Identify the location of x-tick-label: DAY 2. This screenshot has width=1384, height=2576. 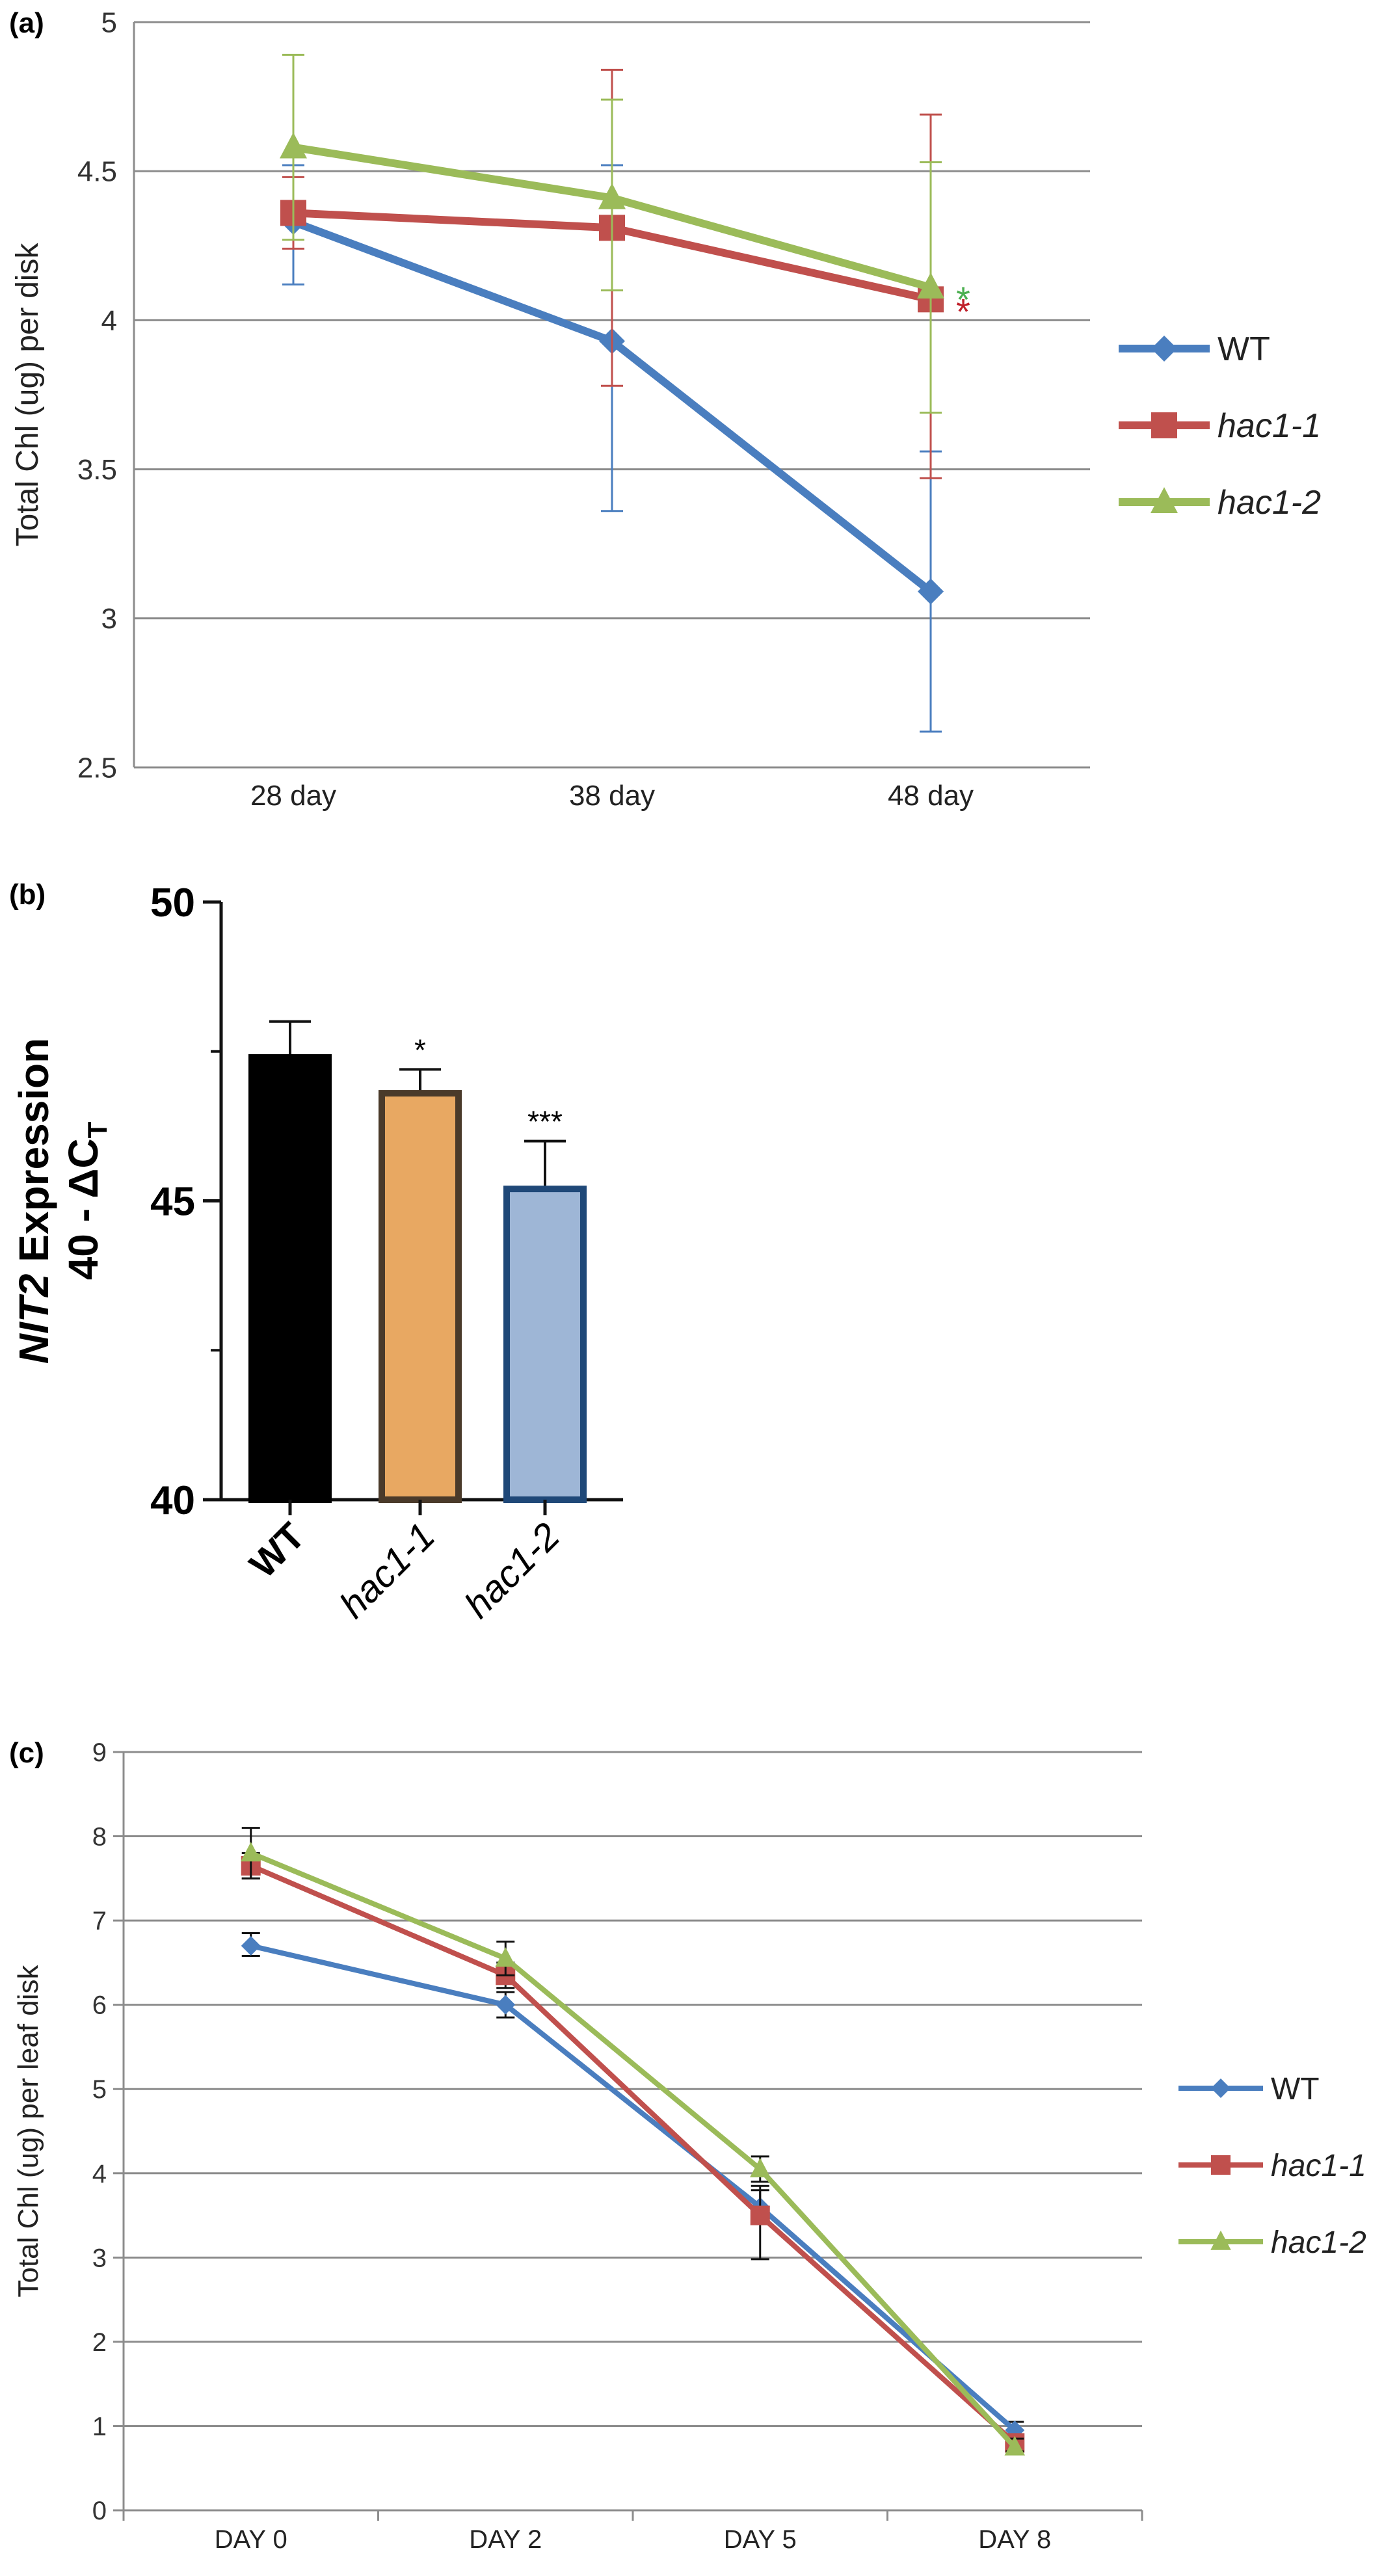
(505, 2539).